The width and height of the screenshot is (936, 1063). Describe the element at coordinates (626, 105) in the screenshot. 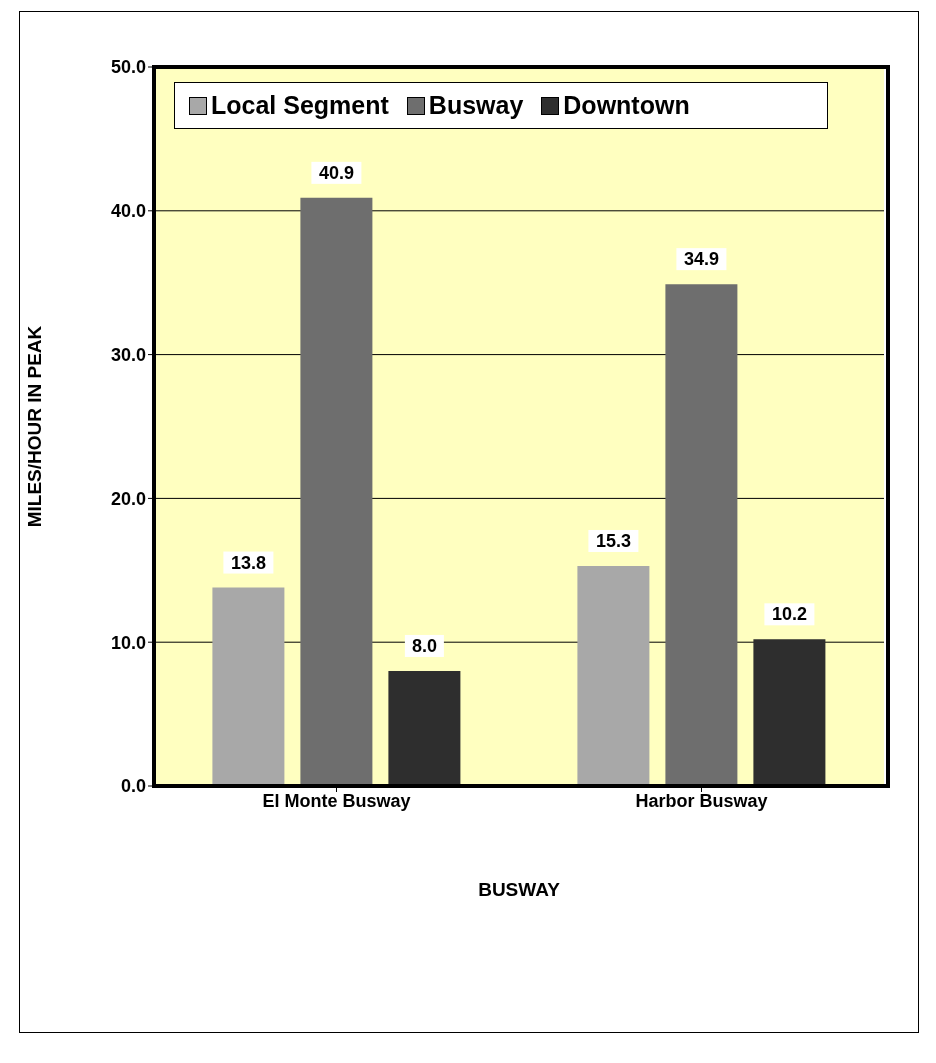

I see `legend-label: Downtown` at that location.